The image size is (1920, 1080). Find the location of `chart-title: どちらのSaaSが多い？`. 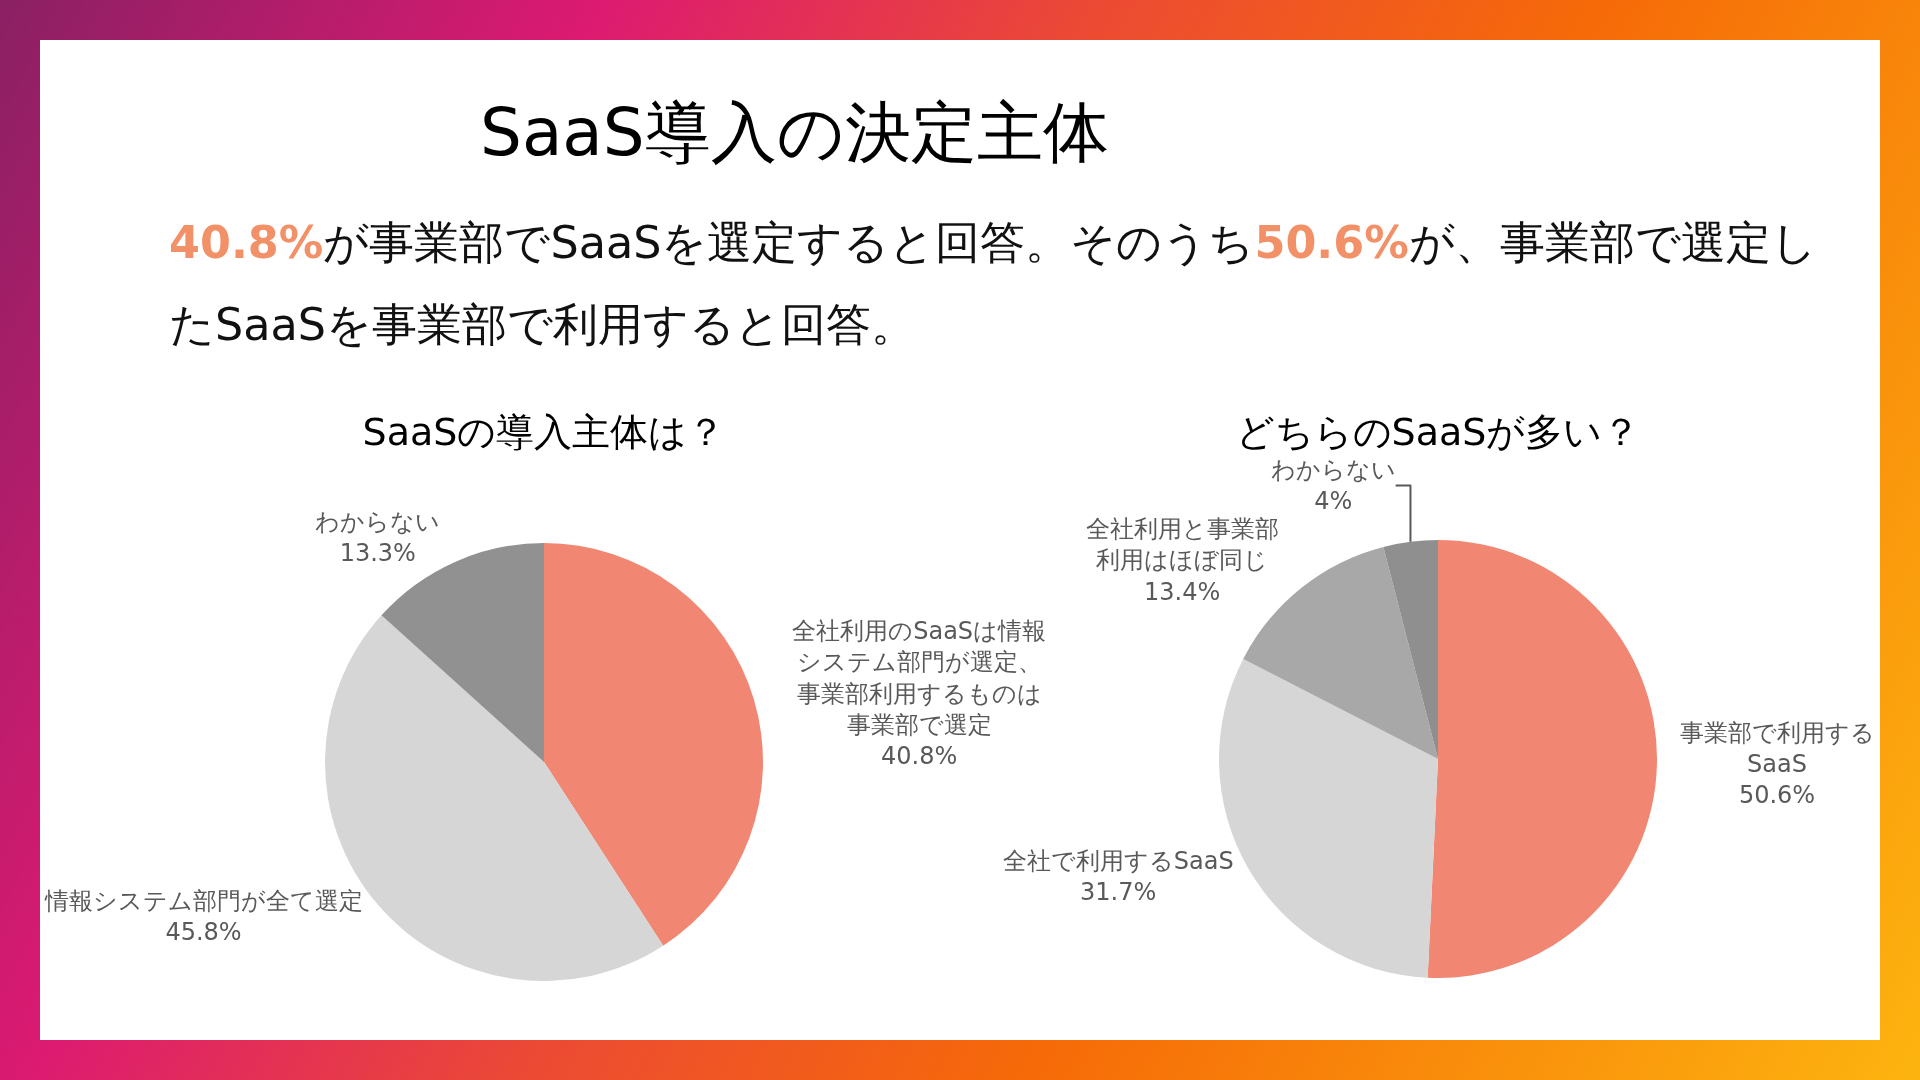

chart-title: どちらのSaaSが多い？ is located at coordinates (1438, 432).